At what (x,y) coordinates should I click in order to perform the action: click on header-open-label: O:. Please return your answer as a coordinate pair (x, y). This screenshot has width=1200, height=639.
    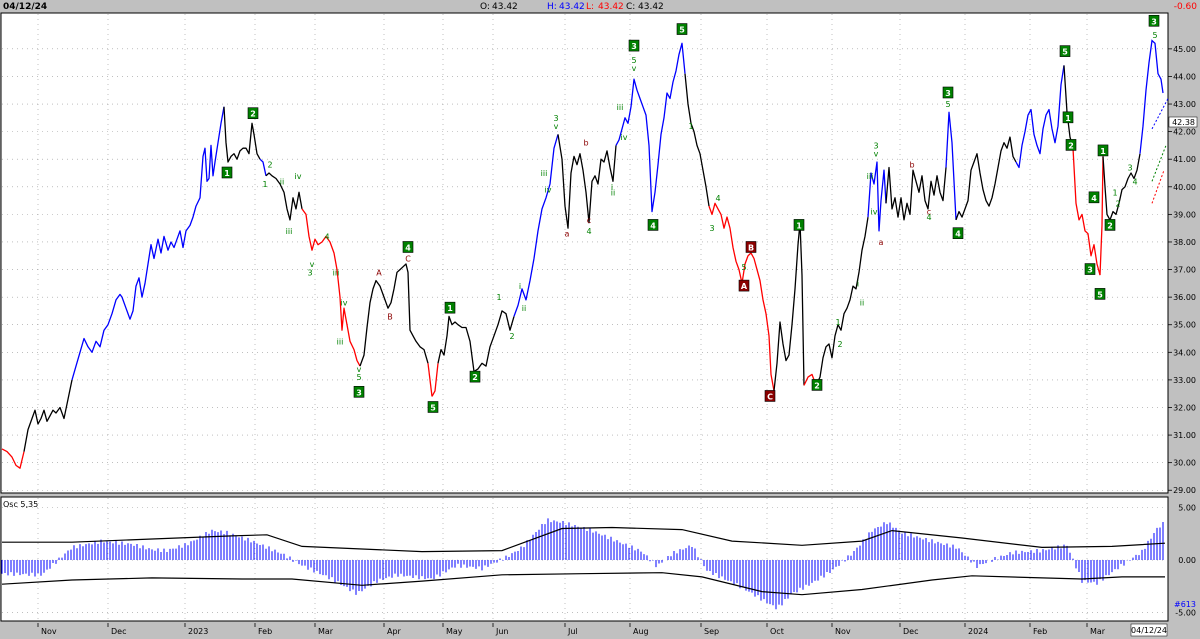
    Looking at the image, I should click on (485, 7).